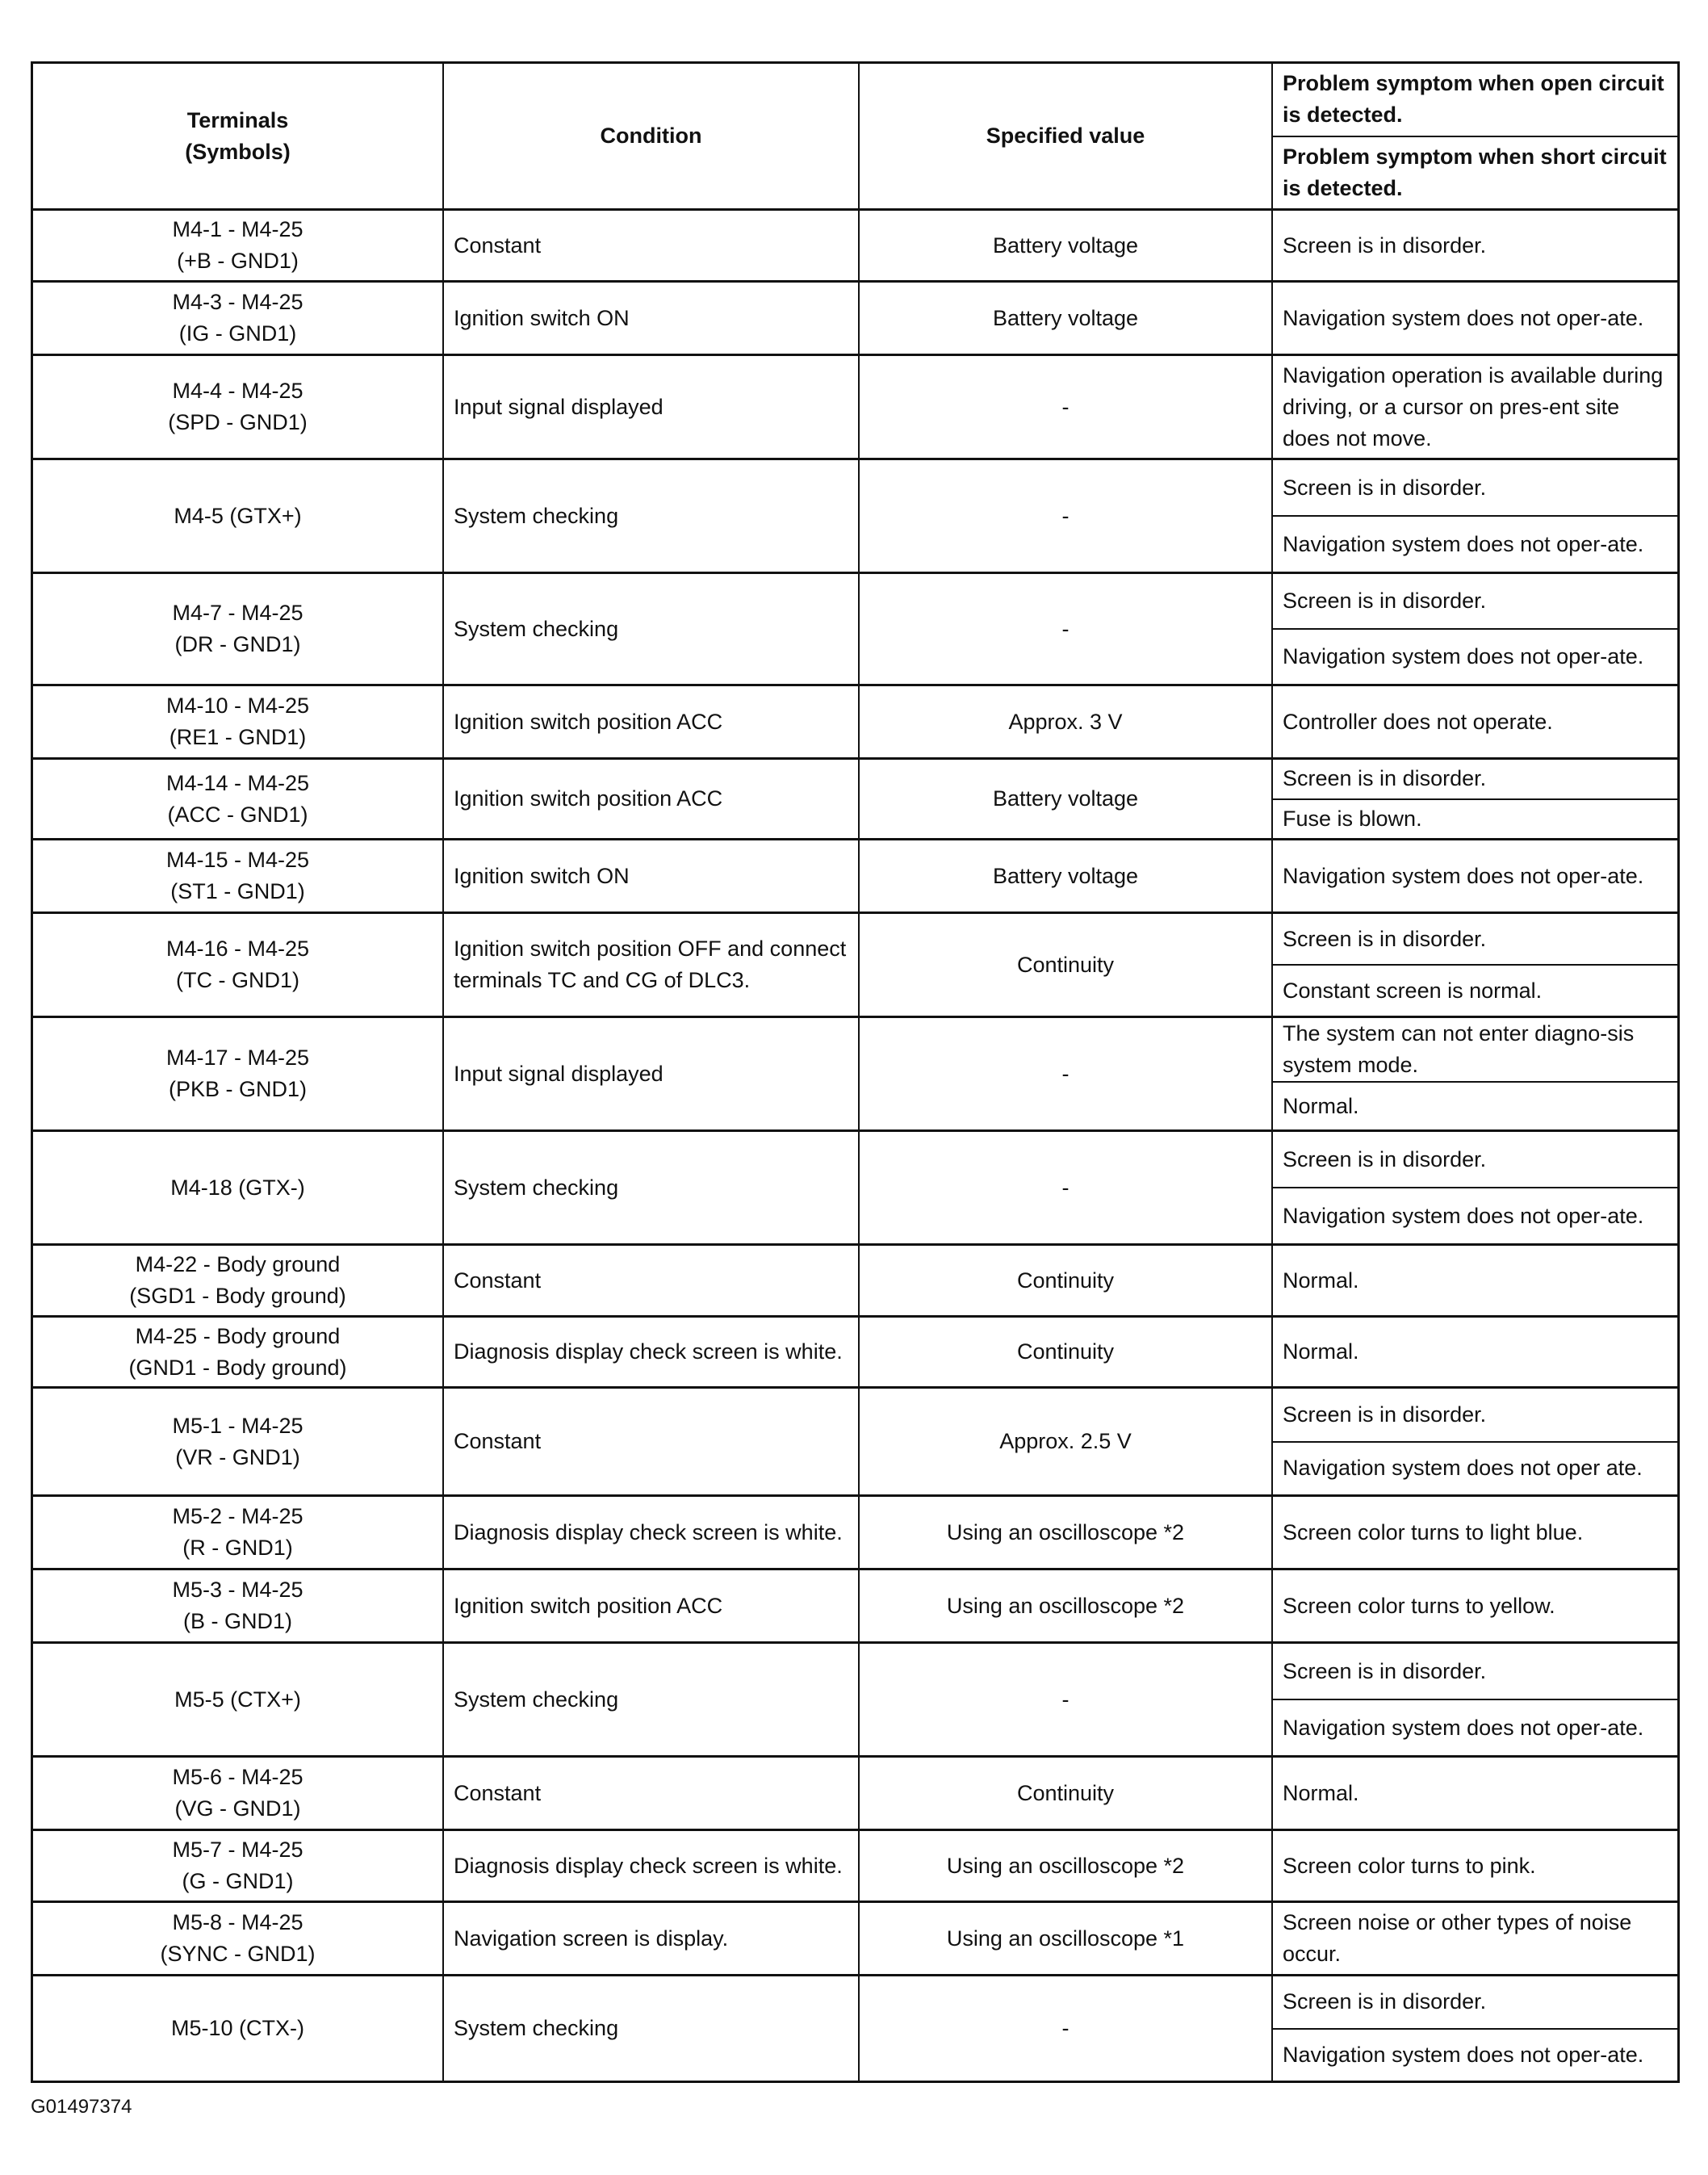  I want to click on symptom-cell: Screen color turns to yellow., so click(1474, 1605).